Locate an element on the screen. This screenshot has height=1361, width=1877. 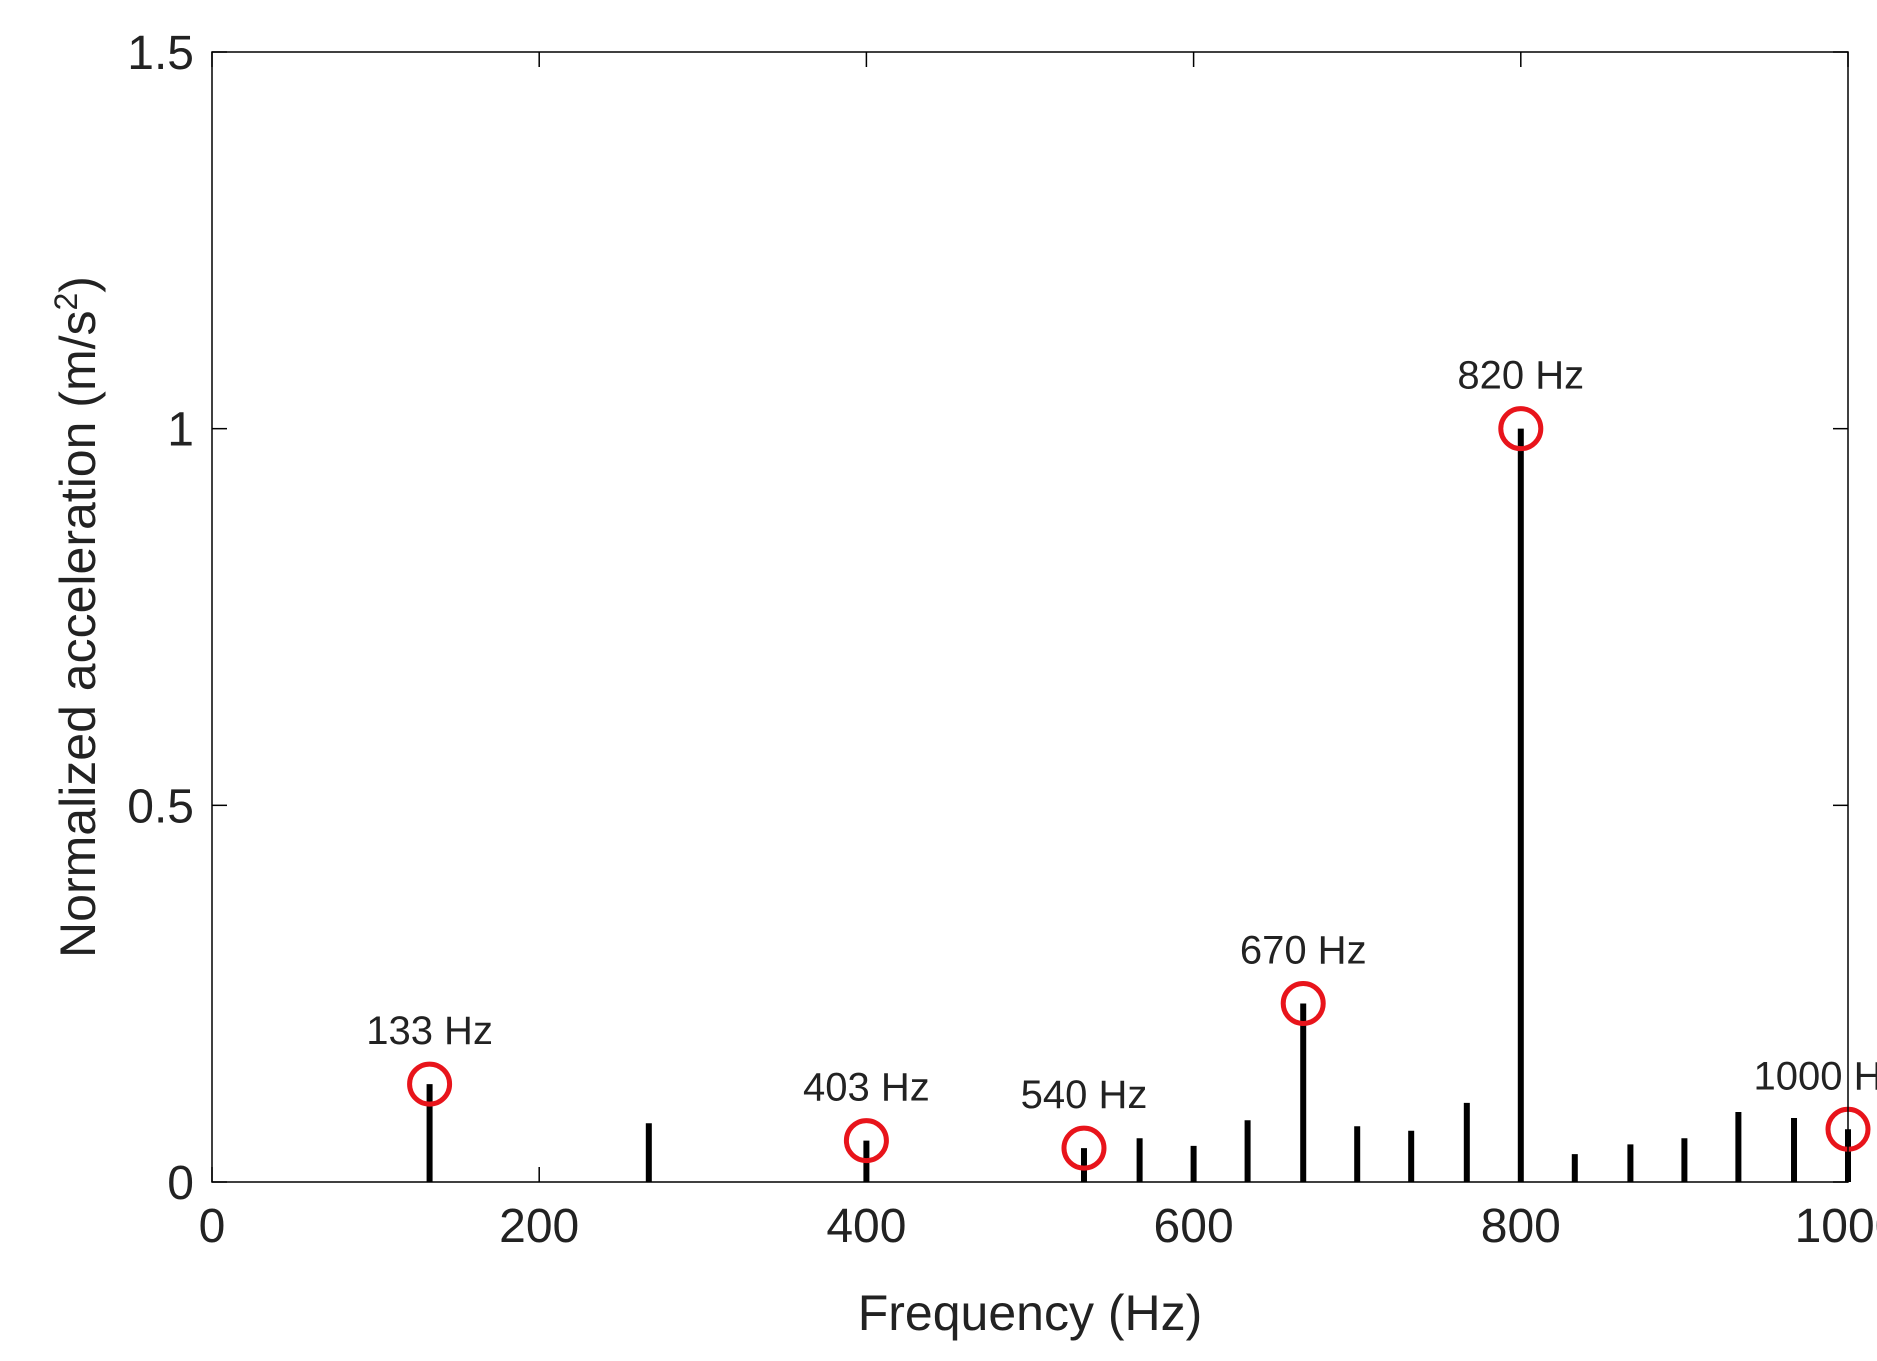
peak-label: 540 Hz is located at coordinates (1084, 1095).